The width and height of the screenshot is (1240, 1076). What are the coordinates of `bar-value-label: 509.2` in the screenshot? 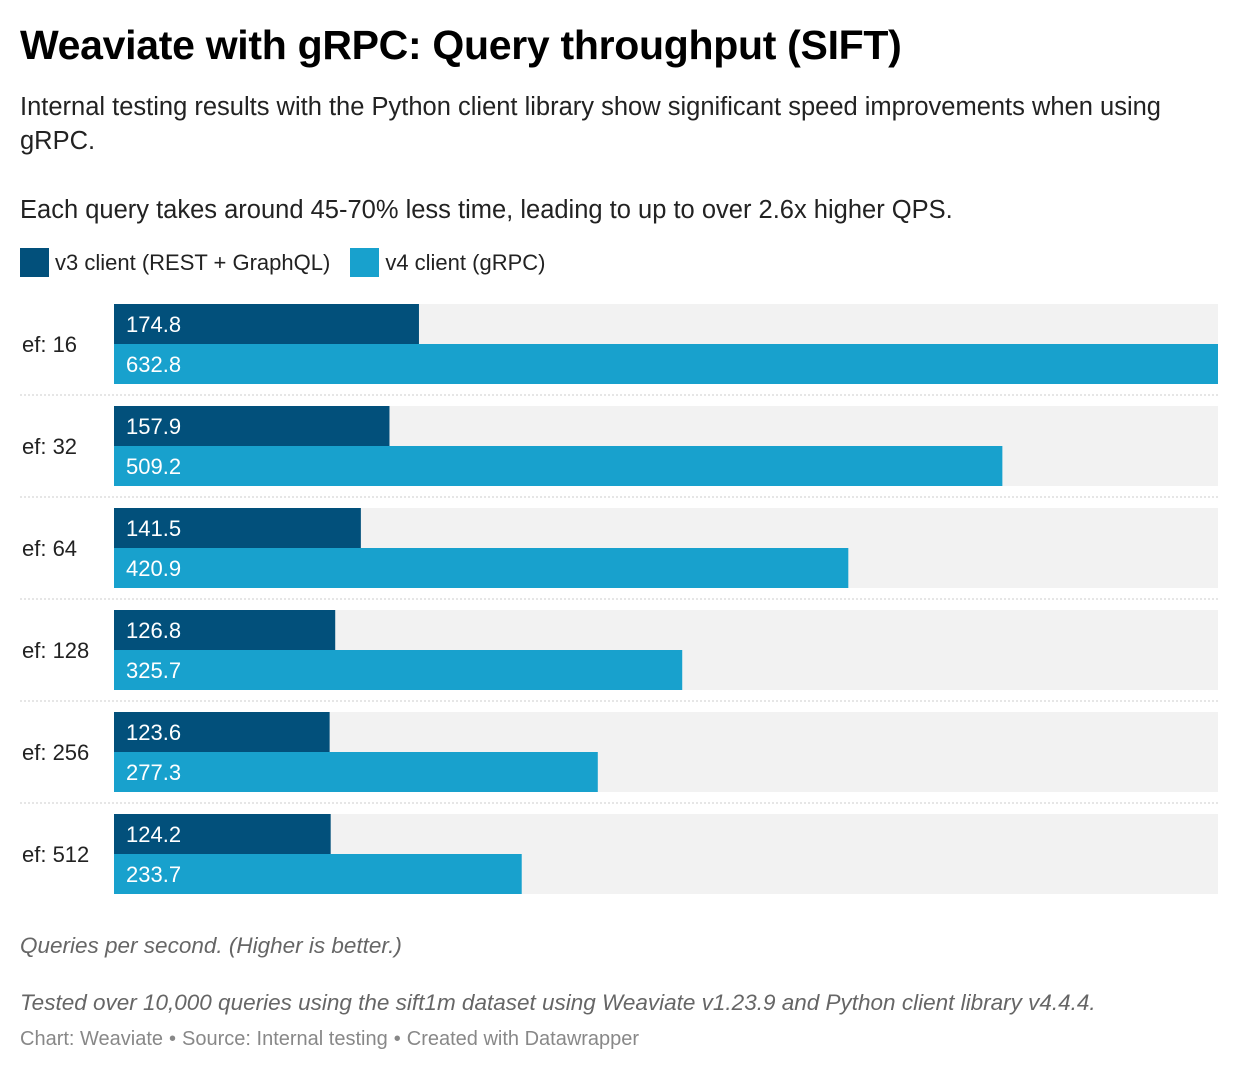 It's located at (153, 466).